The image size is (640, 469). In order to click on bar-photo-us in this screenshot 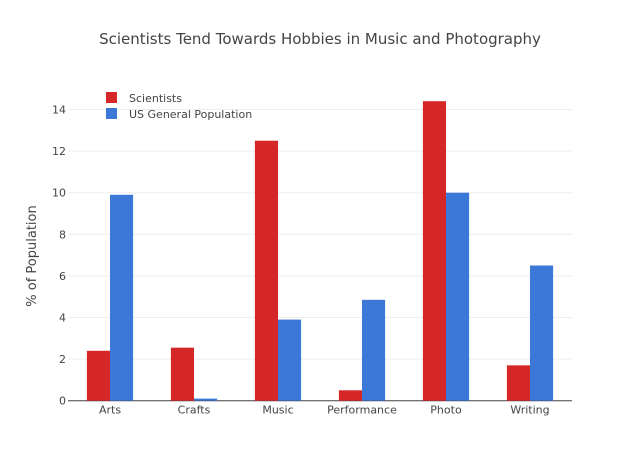, I will do `click(458, 296)`.